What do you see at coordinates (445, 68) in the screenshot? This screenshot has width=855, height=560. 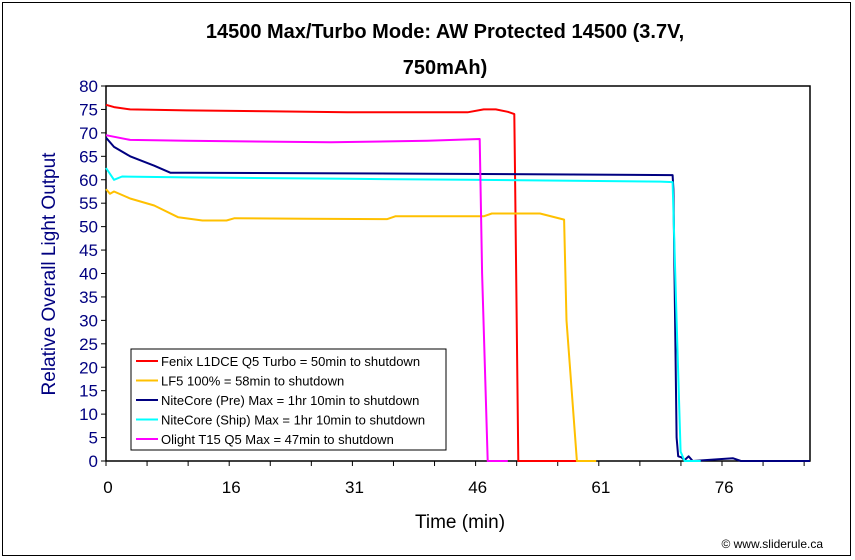 I see `chart-title-line-2: 750mAh)` at bounding box center [445, 68].